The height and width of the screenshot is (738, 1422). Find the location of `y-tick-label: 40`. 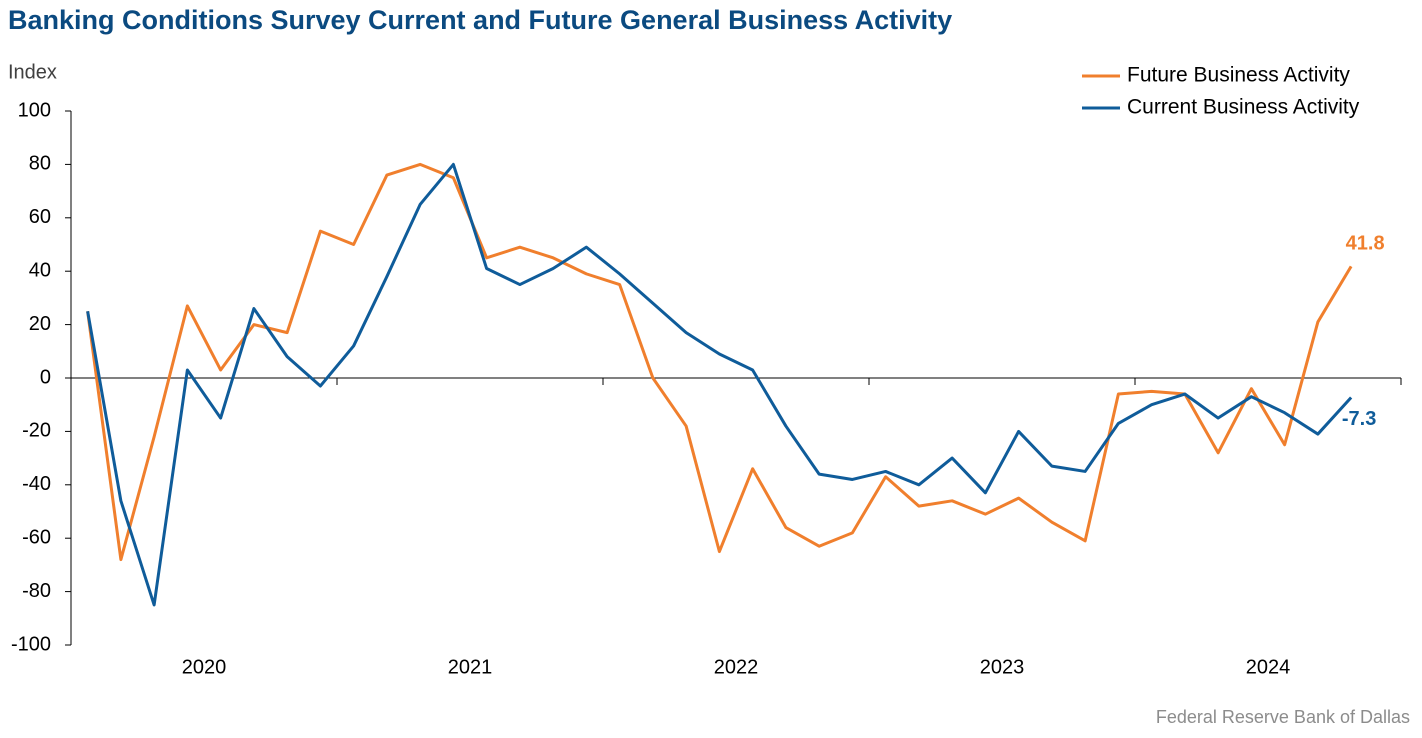

y-tick-label: 40 is located at coordinates (40, 270).